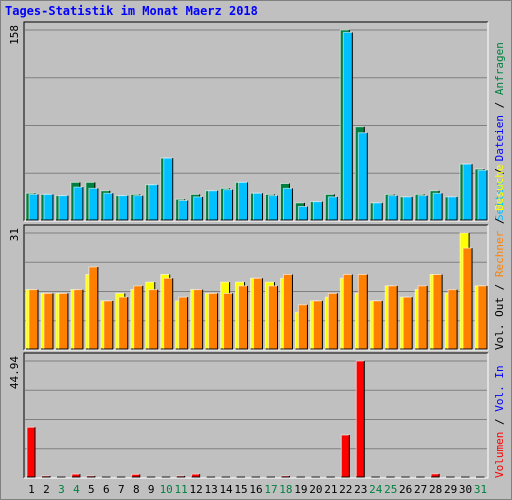 The height and width of the screenshot is (500, 512). I want to click on x-tick-label: 20, so click(315, 489).